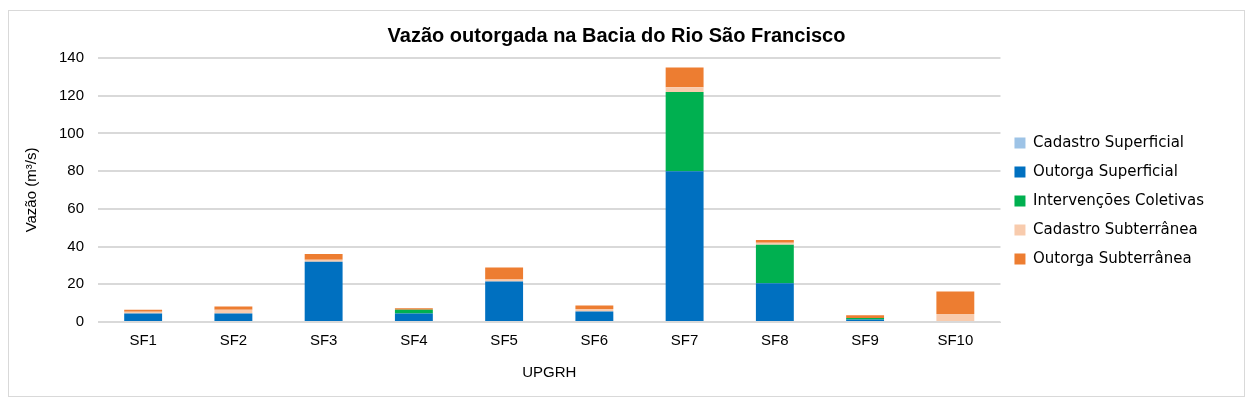 This screenshot has width=1251, height=403. What do you see at coordinates (233, 340) in the screenshot?
I see `x-tick-label: SF2` at bounding box center [233, 340].